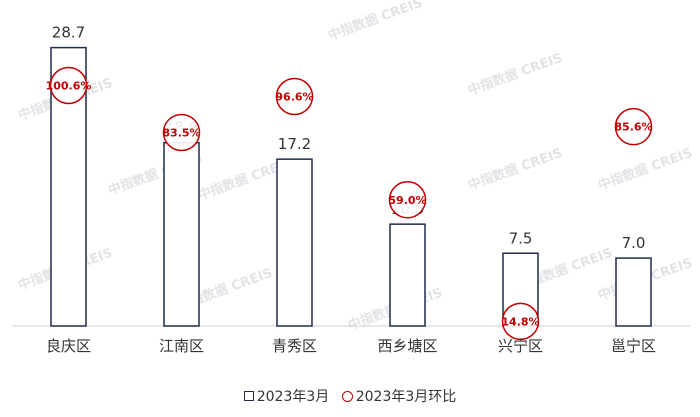 Image resolution: width=700 pixels, height=417 pixels. I want to click on legend-item-pct: 2023年3月环比, so click(399, 396).